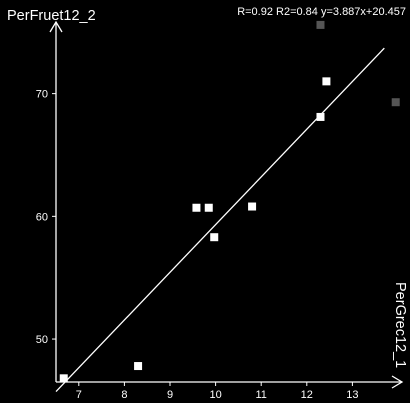 The height and width of the screenshot is (403, 410). What do you see at coordinates (397, 382) in the screenshot?
I see `x-axis-arrow` at bounding box center [397, 382].